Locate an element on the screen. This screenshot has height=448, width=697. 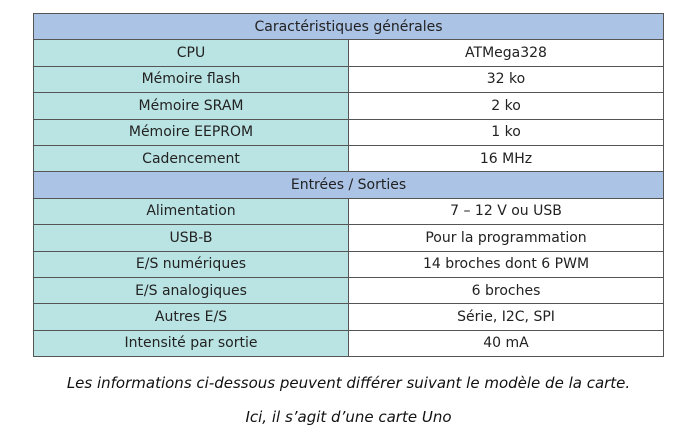
table-row: Mémoire EEPROM 1 ko is located at coordinates (348, 132).